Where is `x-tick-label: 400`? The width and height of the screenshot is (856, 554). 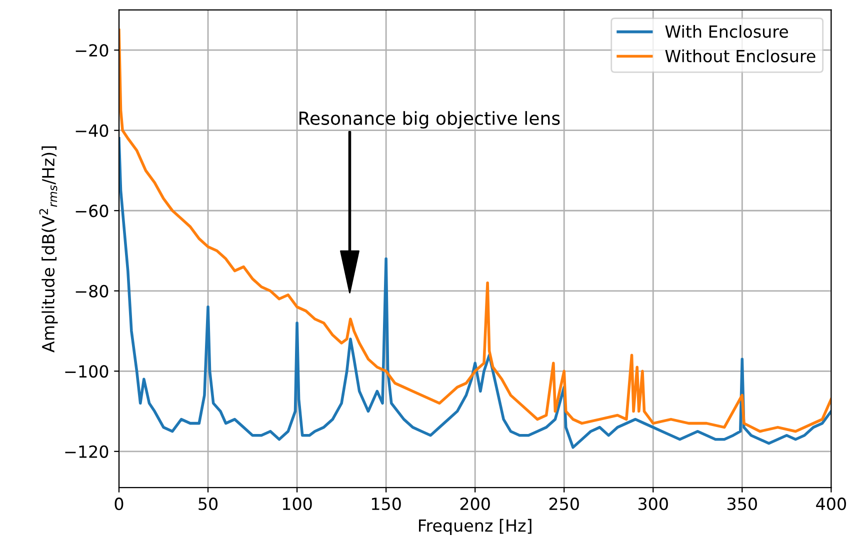 x-tick-label: 400 is located at coordinates (831, 504).